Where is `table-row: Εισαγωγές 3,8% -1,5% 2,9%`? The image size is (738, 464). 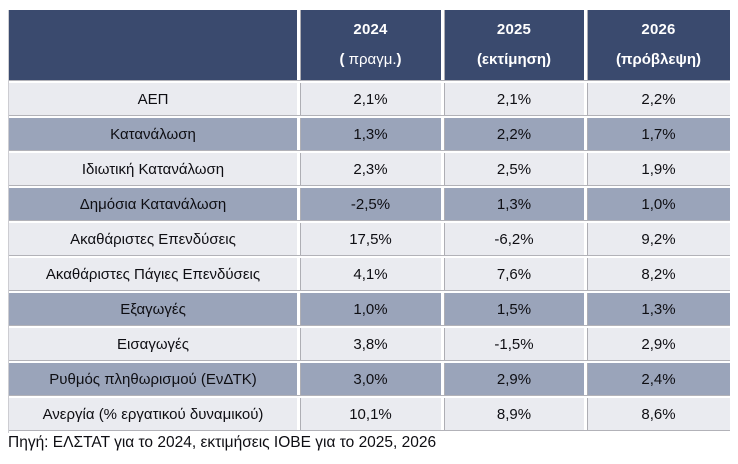
table-row: Εισαγωγές 3,8% -1,5% 2,9% is located at coordinates (369, 344).